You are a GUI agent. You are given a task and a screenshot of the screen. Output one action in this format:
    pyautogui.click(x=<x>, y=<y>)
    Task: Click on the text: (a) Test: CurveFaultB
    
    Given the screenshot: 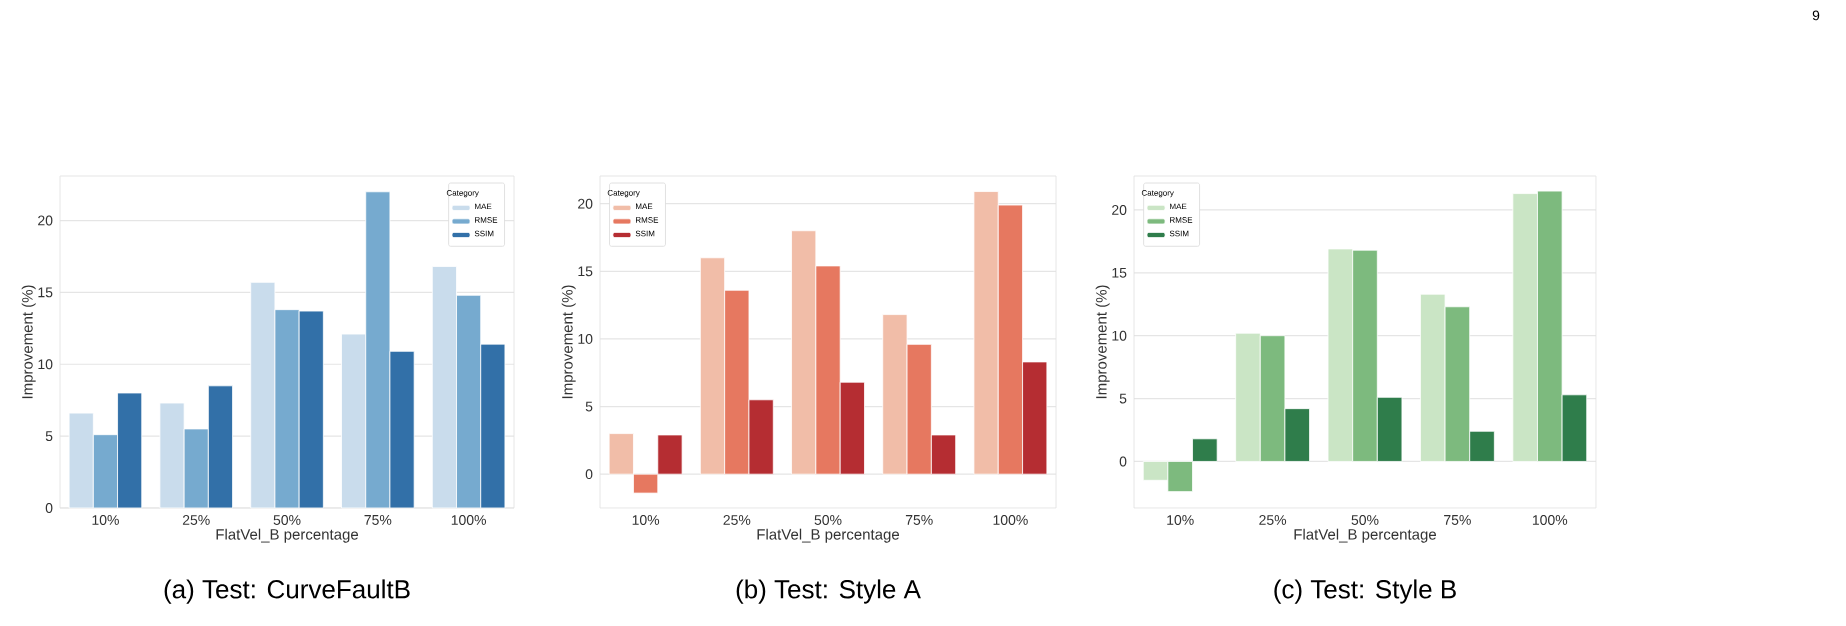 What is the action you would take?
    pyautogui.click(x=287, y=591)
    